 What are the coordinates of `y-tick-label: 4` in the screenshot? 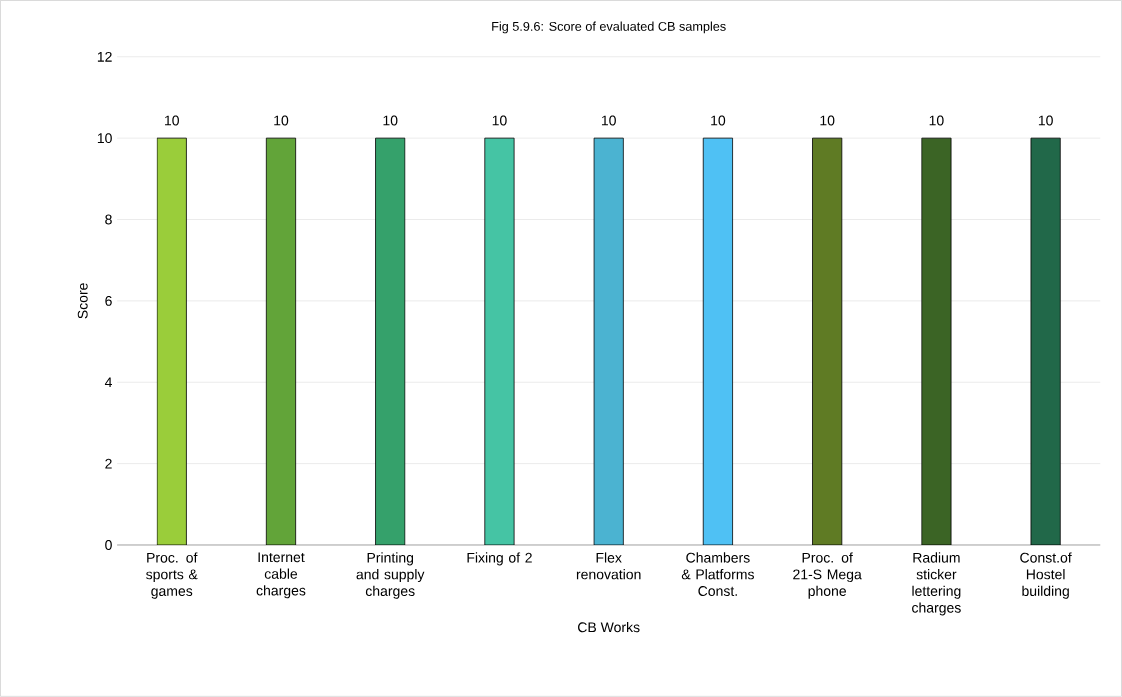 It's located at (108, 382).